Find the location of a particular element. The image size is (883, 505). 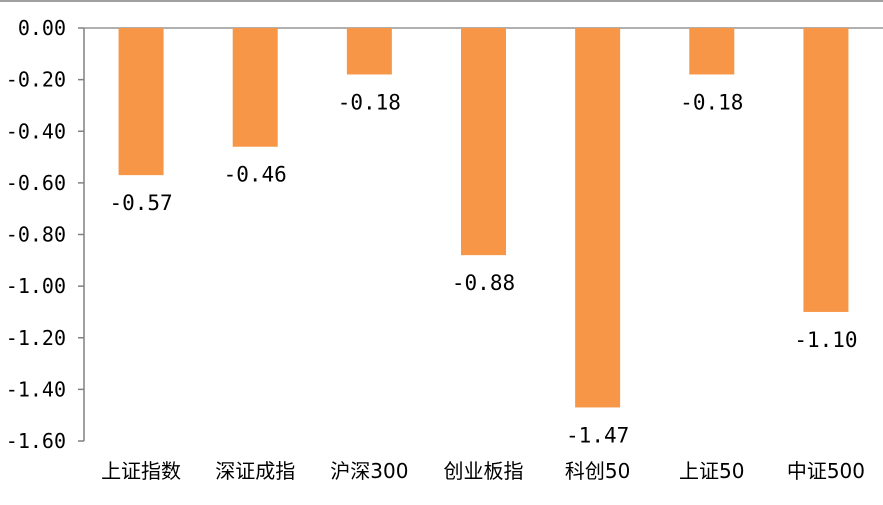

category-label: 科创50 is located at coordinates (597, 471).